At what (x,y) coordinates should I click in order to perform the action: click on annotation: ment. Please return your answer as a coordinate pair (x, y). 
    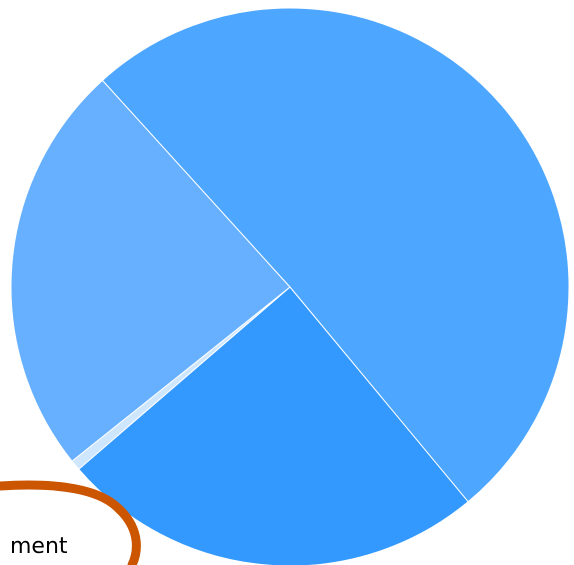
    Looking at the image, I should click on (70, 522).